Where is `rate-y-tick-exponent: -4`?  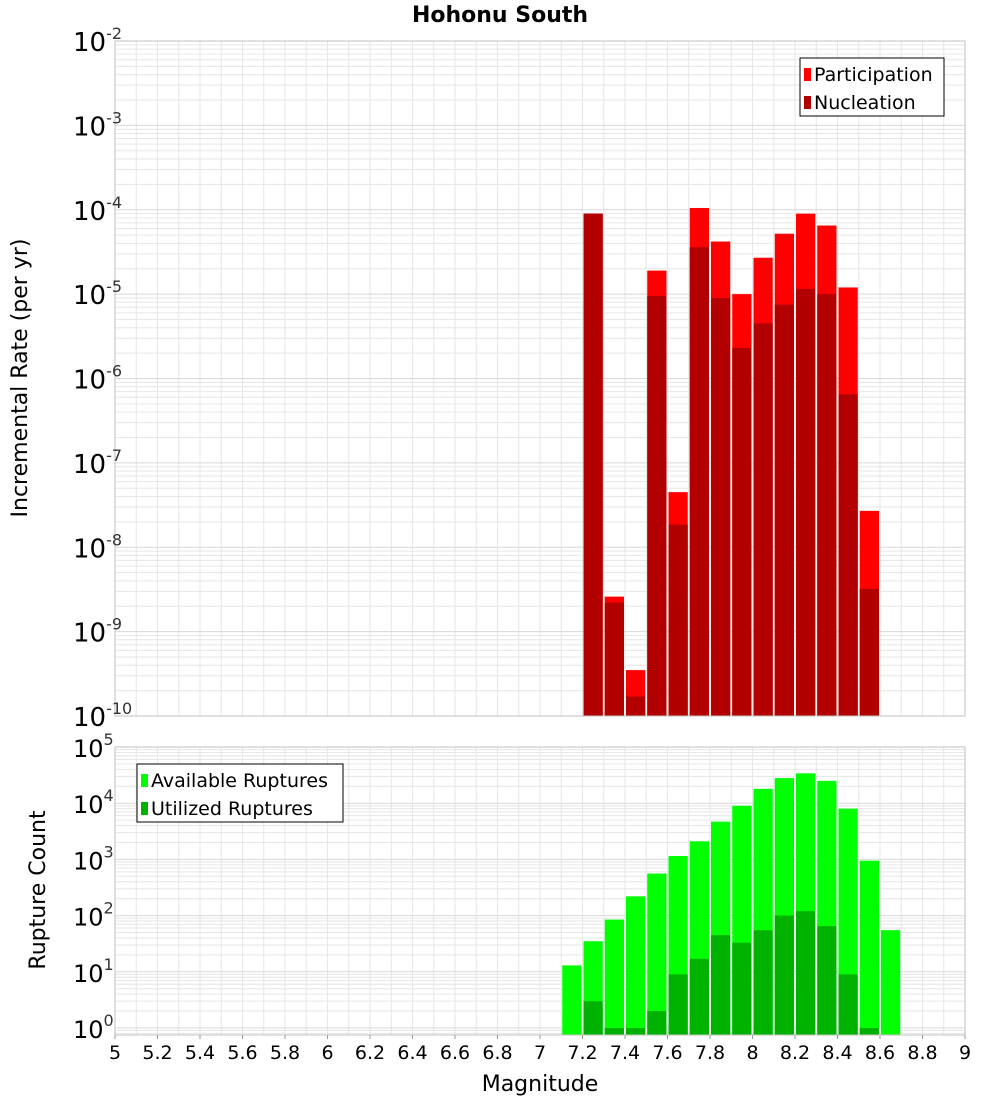 rate-y-tick-exponent: -4 is located at coordinates (114, 202).